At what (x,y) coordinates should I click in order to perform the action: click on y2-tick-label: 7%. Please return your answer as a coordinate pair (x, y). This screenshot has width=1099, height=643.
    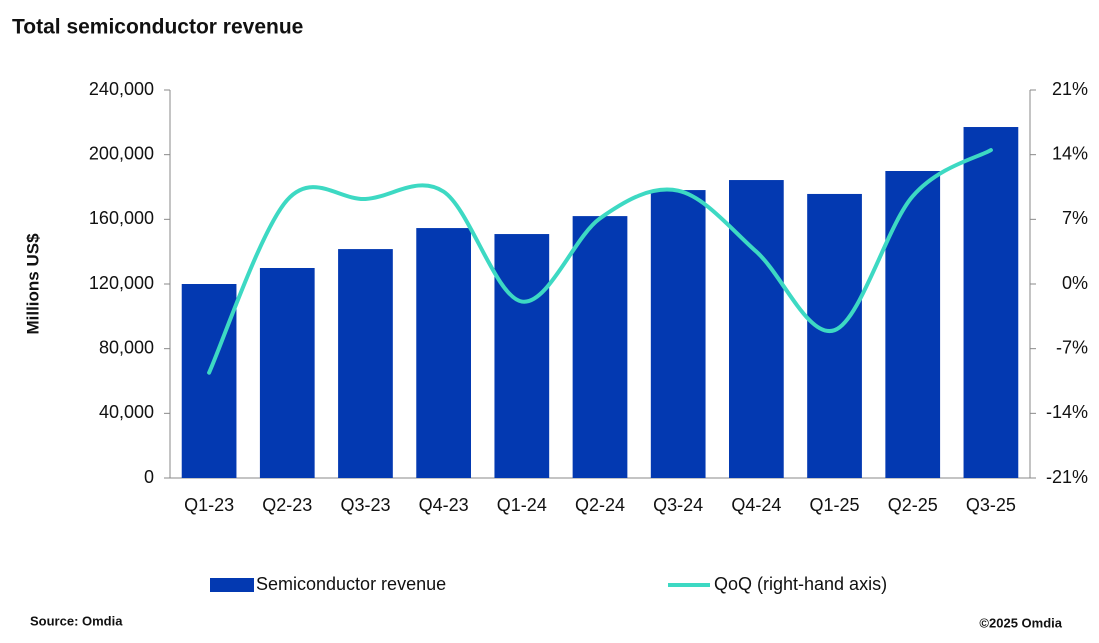
    Looking at the image, I should click on (1075, 218).